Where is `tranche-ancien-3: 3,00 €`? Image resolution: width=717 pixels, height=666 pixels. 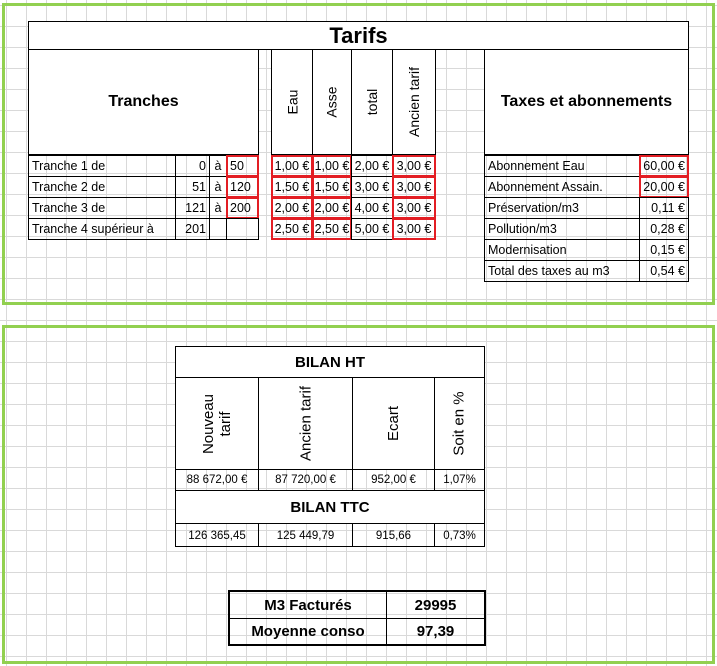 tranche-ancien-3: 3,00 € is located at coordinates (414, 208).